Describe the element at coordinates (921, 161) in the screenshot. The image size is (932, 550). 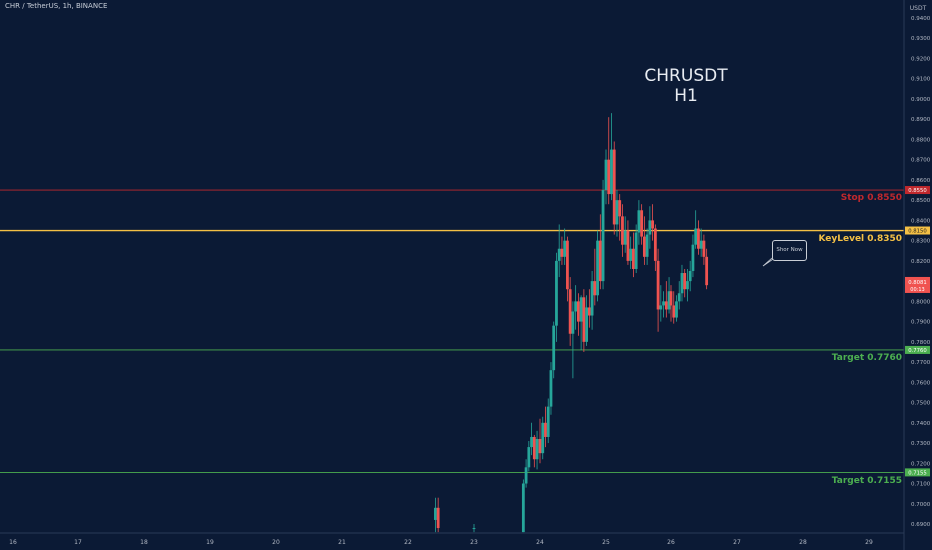
I see `price-tick-label: 0.8700` at that location.